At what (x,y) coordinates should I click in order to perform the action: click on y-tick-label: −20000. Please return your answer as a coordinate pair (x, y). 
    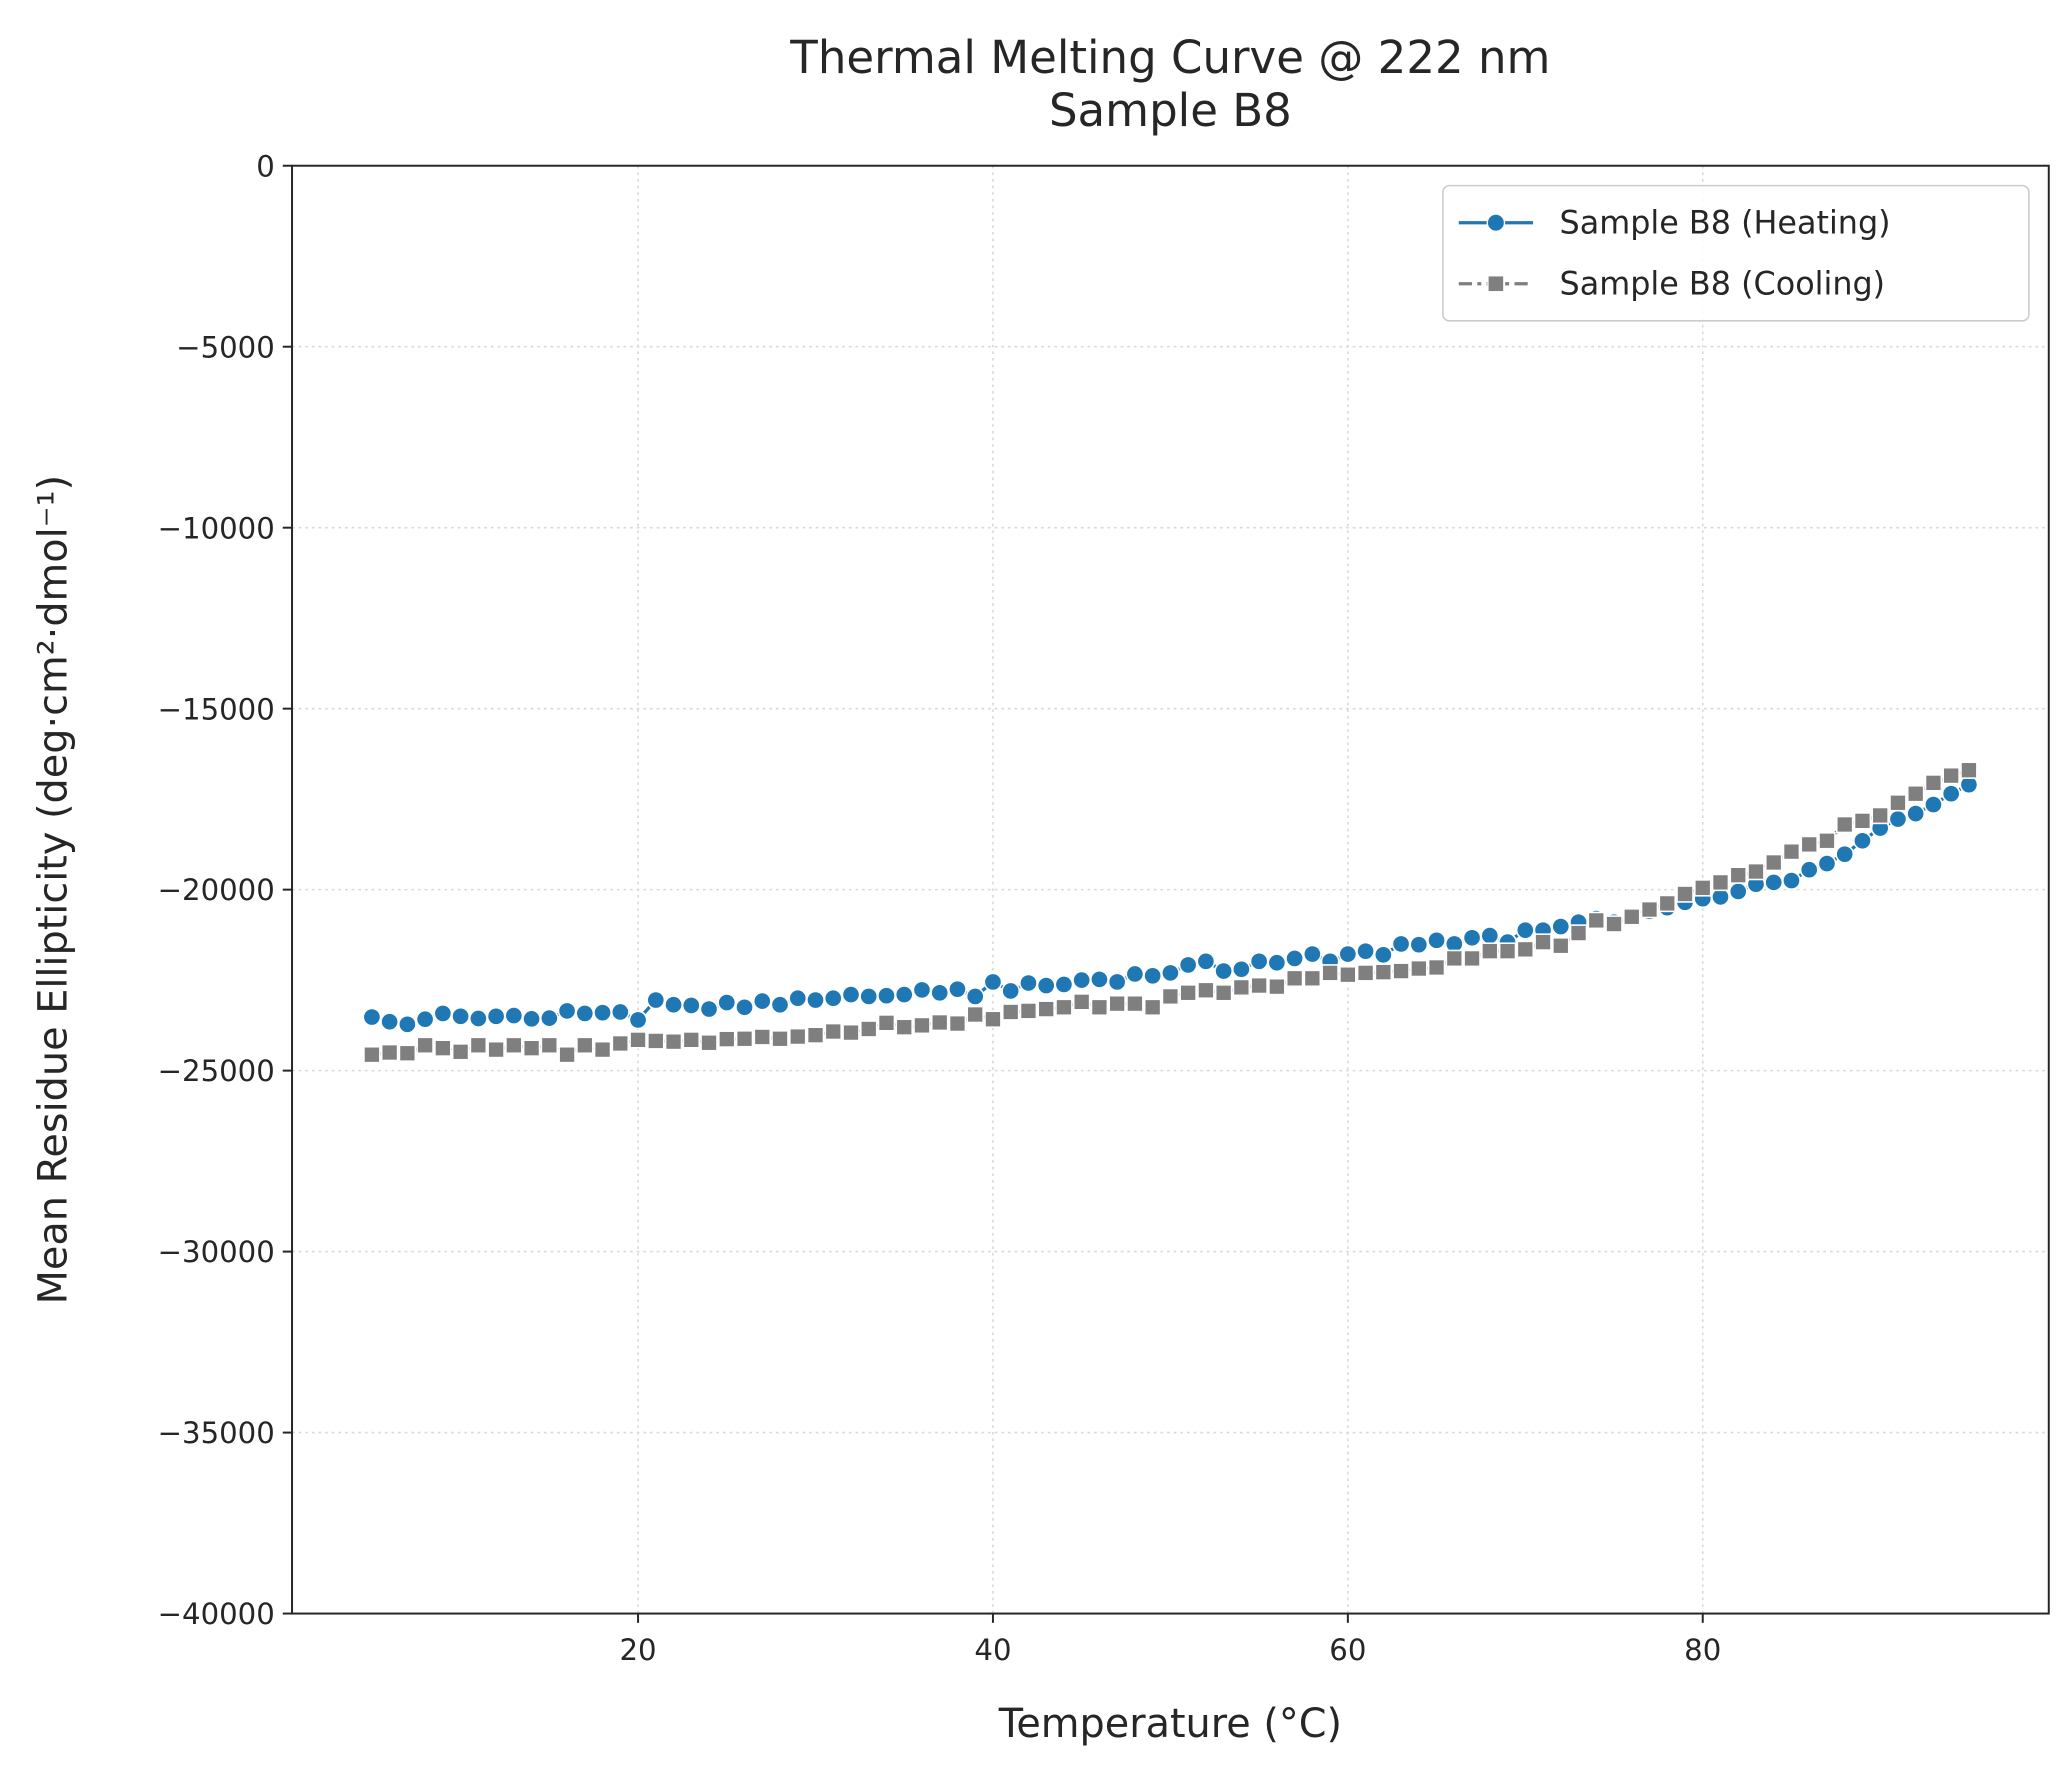
    Looking at the image, I should click on (216, 890).